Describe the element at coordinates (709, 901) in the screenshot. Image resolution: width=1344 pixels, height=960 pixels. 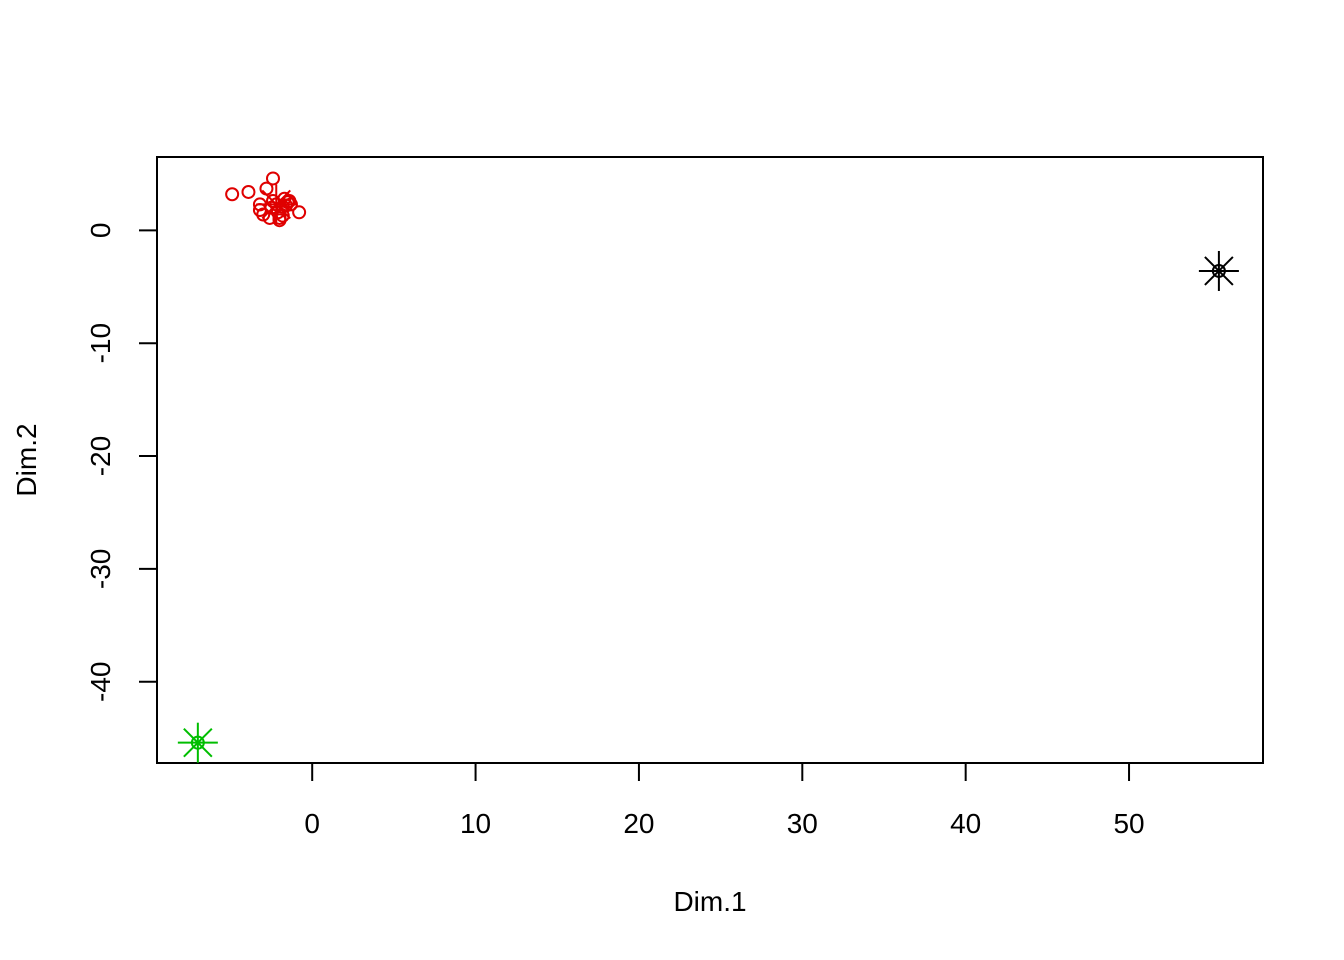
I see `x-axis-title: Dim.1` at that location.